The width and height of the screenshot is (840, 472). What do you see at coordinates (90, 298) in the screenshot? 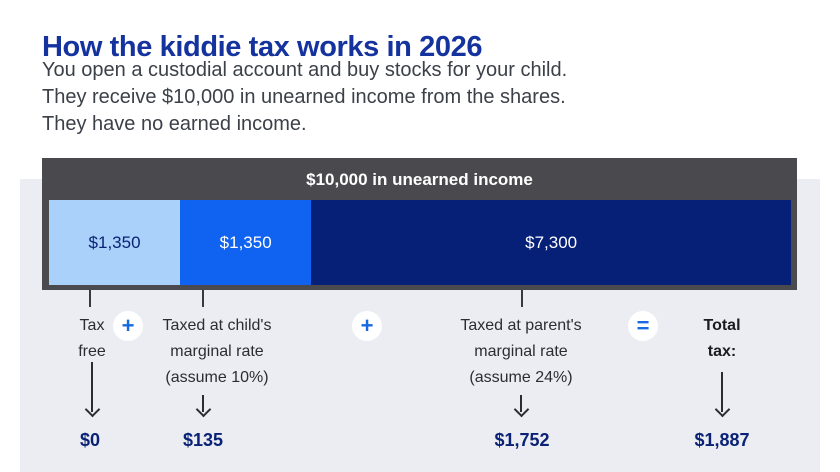
I see `tick-tax-free` at bounding box center [90, 298].